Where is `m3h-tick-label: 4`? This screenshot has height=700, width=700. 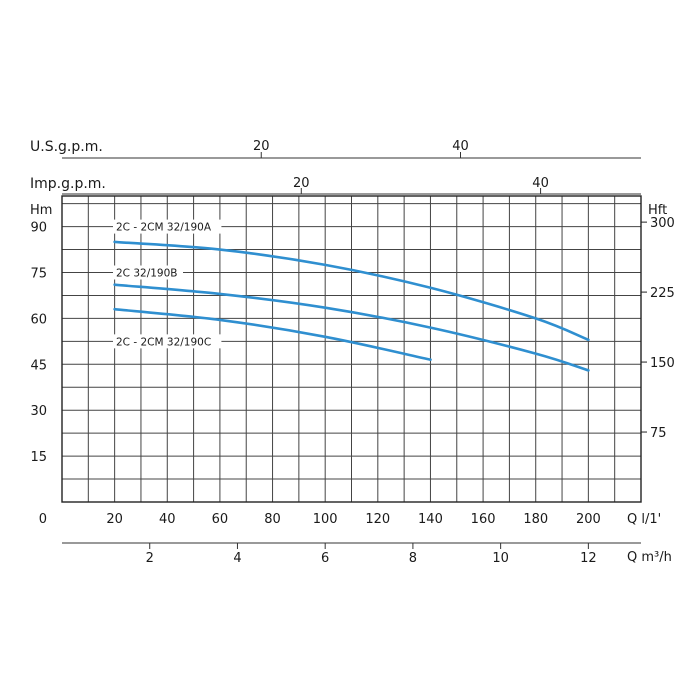 m3h-tick-label: 4 is located at coordinates (237, 558).